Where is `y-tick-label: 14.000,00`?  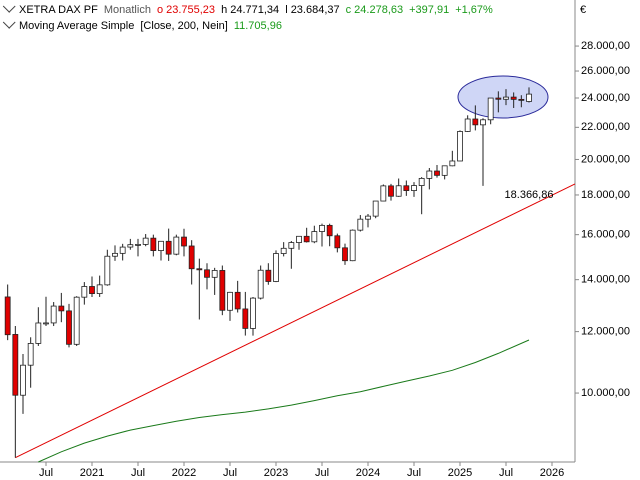 y-tick-label: 14.000,00 is located at coordinates (605, 280).